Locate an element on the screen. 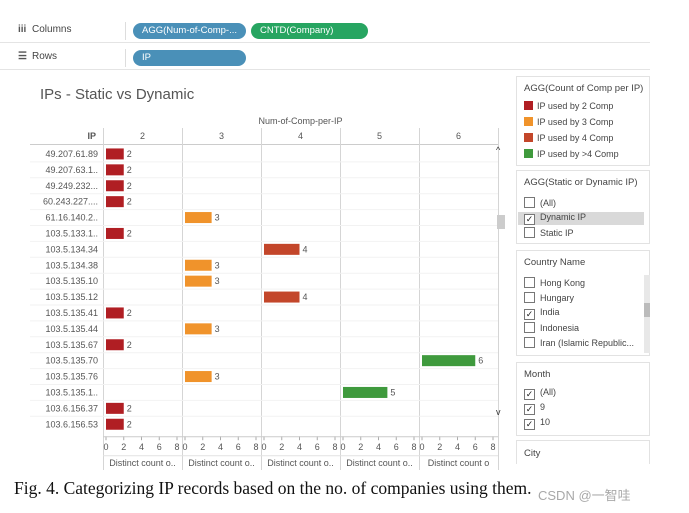 The width and height of the screenshot is (689, 513). column-pill-cntd-company: CNTD(Company) is located at coordinates (309, 31).